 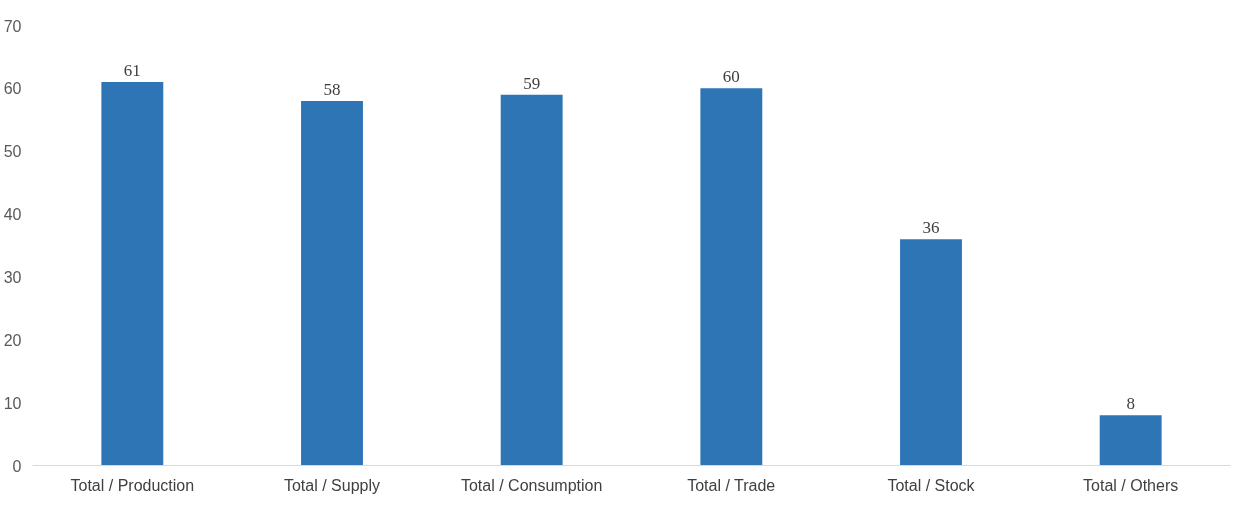 What do you see at coordinates (12, 277) in the screenshot?
I see `y-tick-label: 30` at bounding box center [12, 277].